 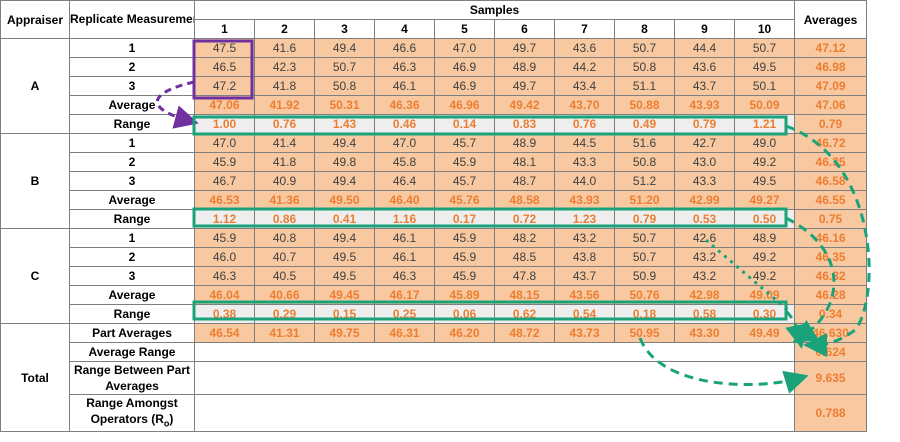 I want to click on measurement-cell: 50.8, so click(x=644, y=162).